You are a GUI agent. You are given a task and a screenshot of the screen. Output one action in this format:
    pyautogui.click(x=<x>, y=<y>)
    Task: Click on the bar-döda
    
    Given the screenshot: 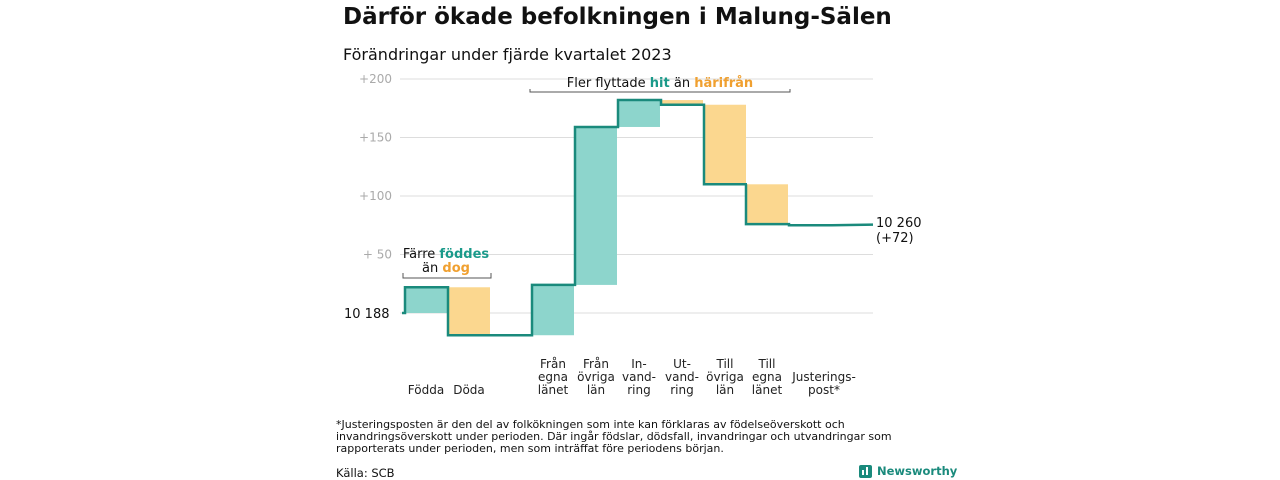 What is the action you would take?
    pyautogui.click(x=469, y=311)
    